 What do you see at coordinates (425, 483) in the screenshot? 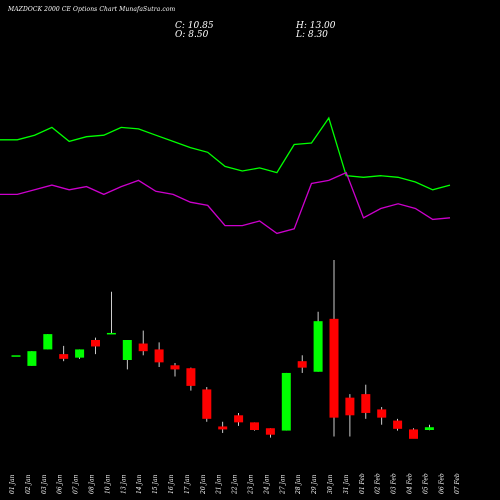
I see `x-tick-label: 05 Feb` at bounding box center [425, 483].